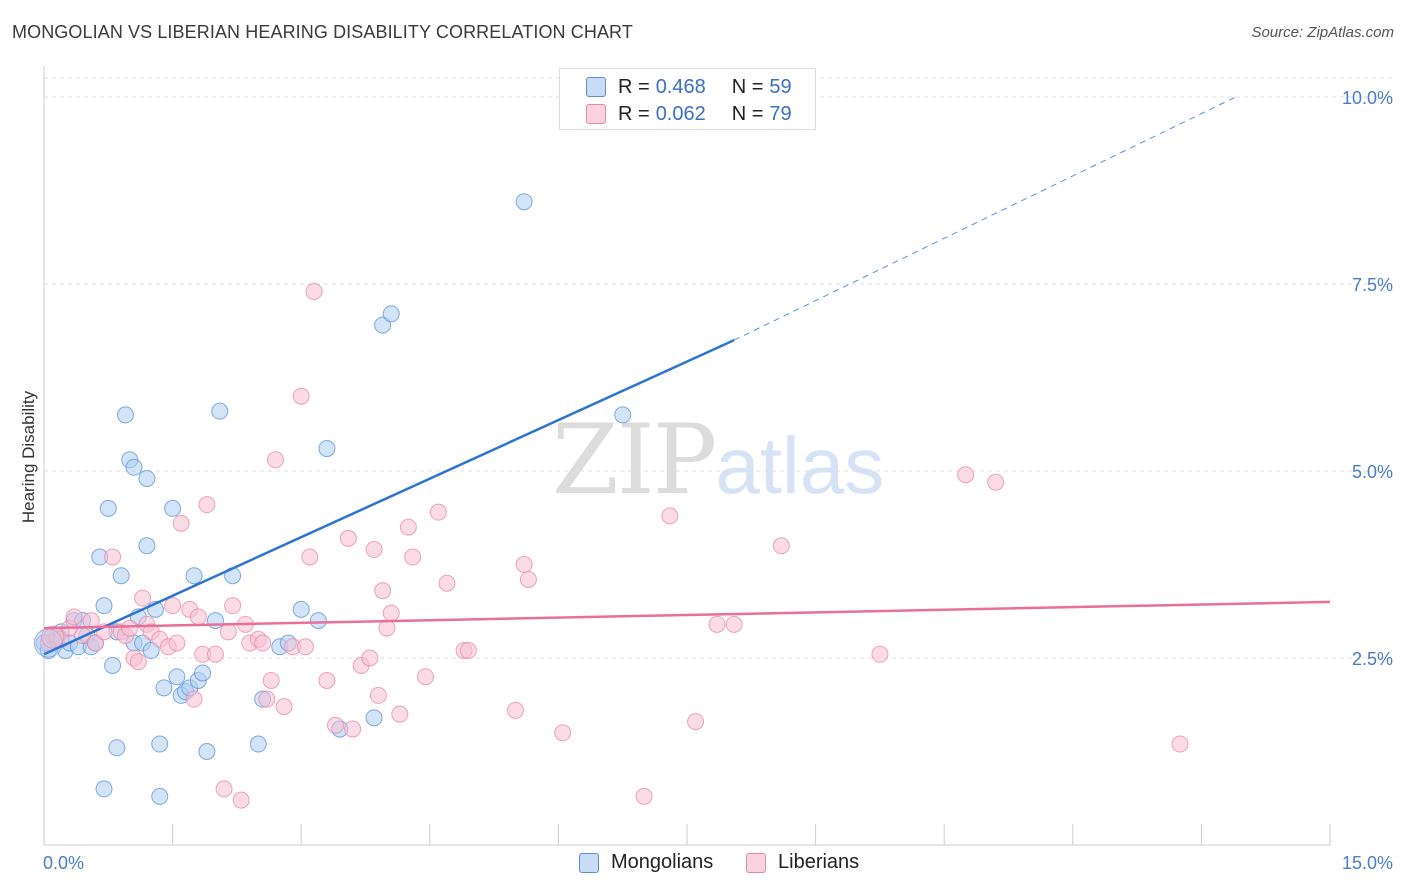 The image size is (1406, 892). What do you see at coordinates (780, 113) in the screenshot?
I see `liberians-n-value: 79` at bounding box center [780, 113].